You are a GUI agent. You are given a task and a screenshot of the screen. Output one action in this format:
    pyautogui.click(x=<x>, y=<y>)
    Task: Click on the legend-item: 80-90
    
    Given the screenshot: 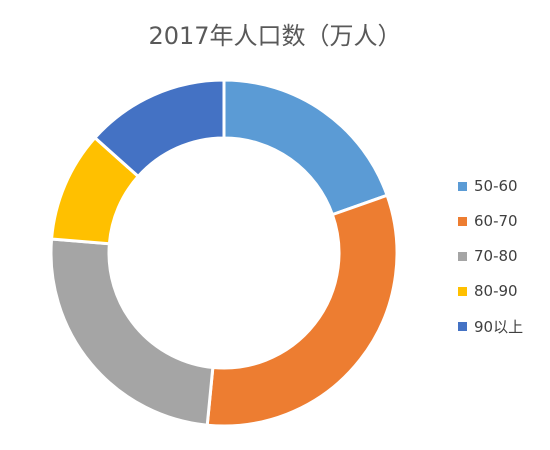 What is the action you would take?
    pyautogui.click(x=490, y=291)
    